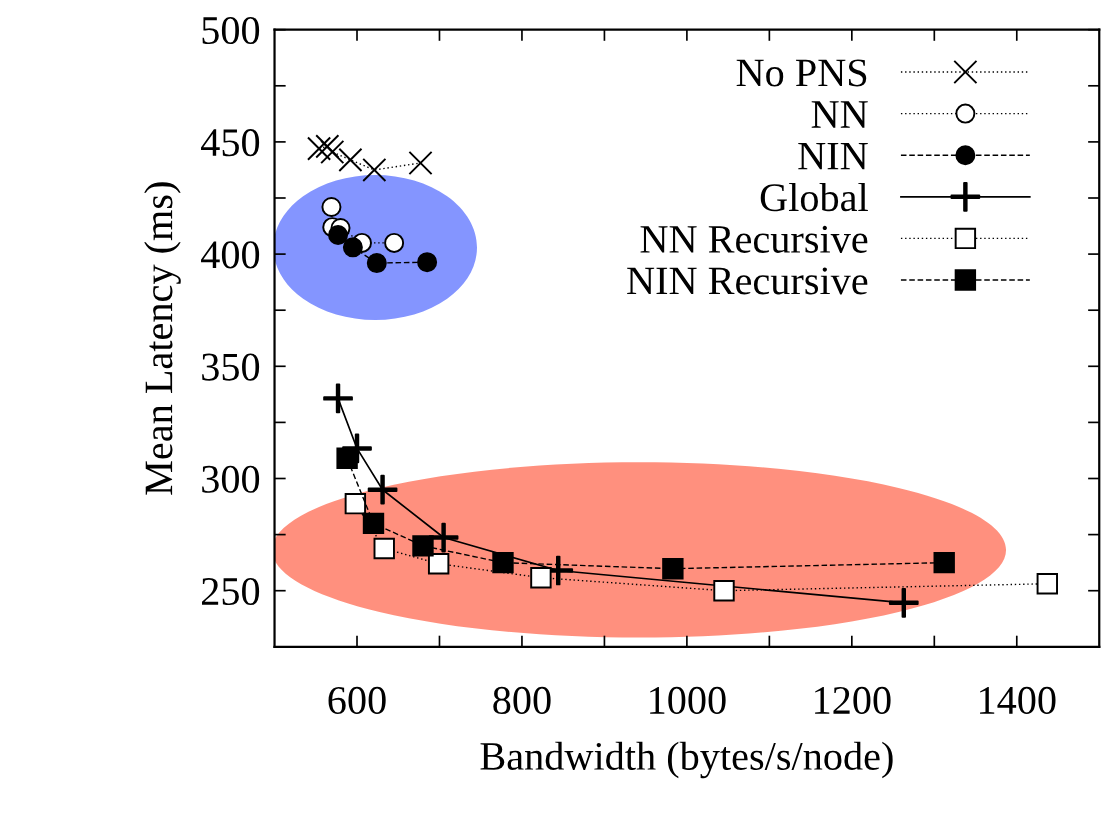 Image resolution: width=1107 pixels, height=825 pixels. Describe the element at coordinates (747, 281) in the screenshot. I see `legend-label: NIN Recursive` at that location.